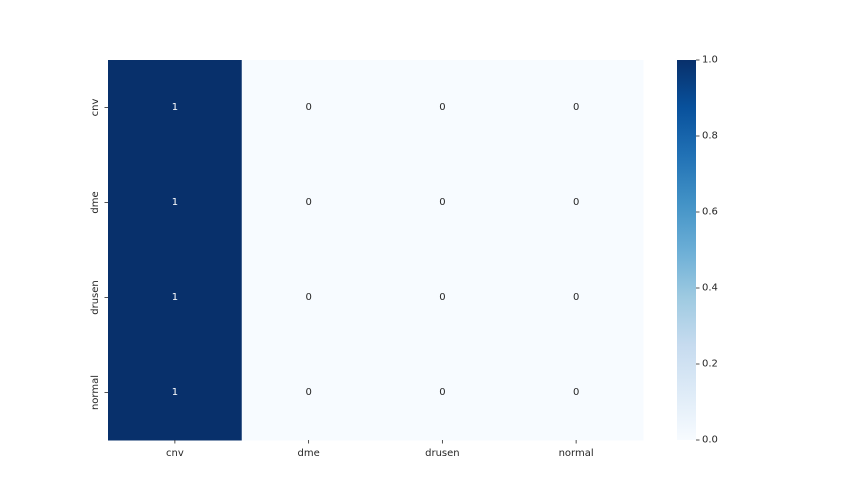 The height and width of the screenshot is (504, 864). Describe the element at coordinates (710, 212) in the screenshot. I see `colorbar-tick-label: 0.6` at that location.